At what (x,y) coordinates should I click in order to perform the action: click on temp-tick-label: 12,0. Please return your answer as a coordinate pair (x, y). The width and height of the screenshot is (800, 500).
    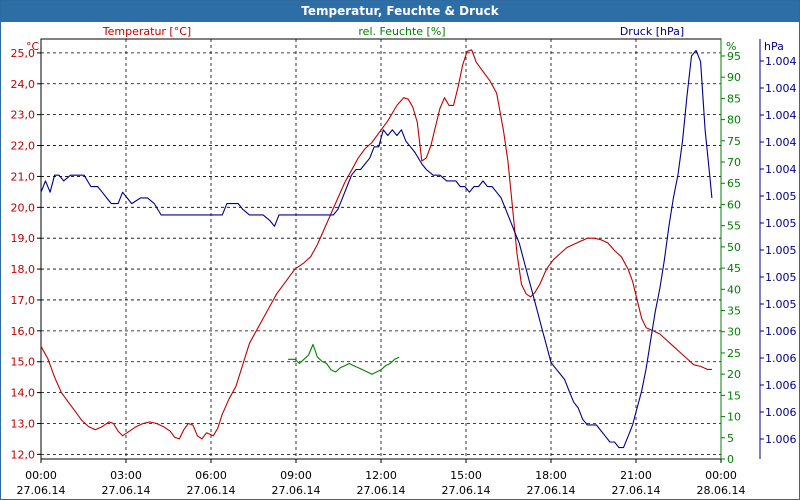
    Looking at the image, I should click on (23, 454).